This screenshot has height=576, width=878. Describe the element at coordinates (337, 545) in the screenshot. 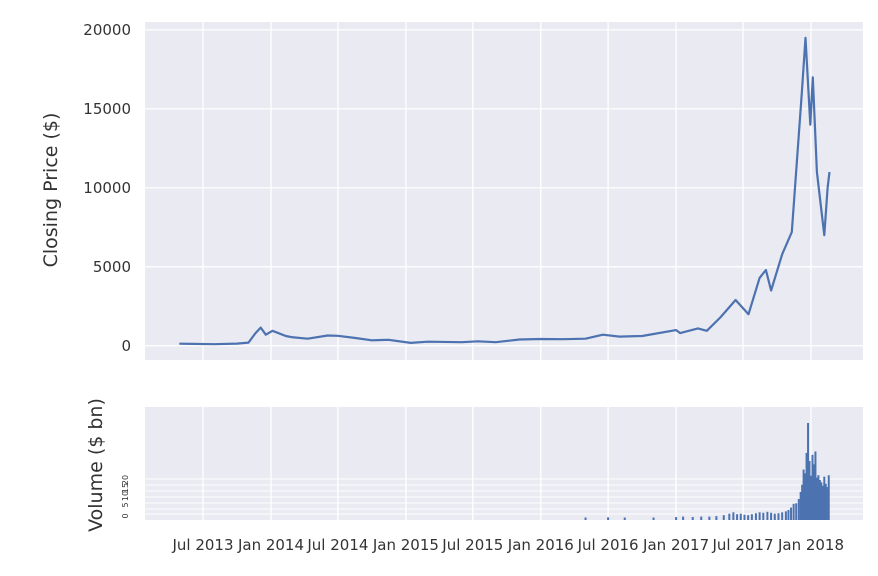

I see `x-tick-label: Jul 2014` at that location.